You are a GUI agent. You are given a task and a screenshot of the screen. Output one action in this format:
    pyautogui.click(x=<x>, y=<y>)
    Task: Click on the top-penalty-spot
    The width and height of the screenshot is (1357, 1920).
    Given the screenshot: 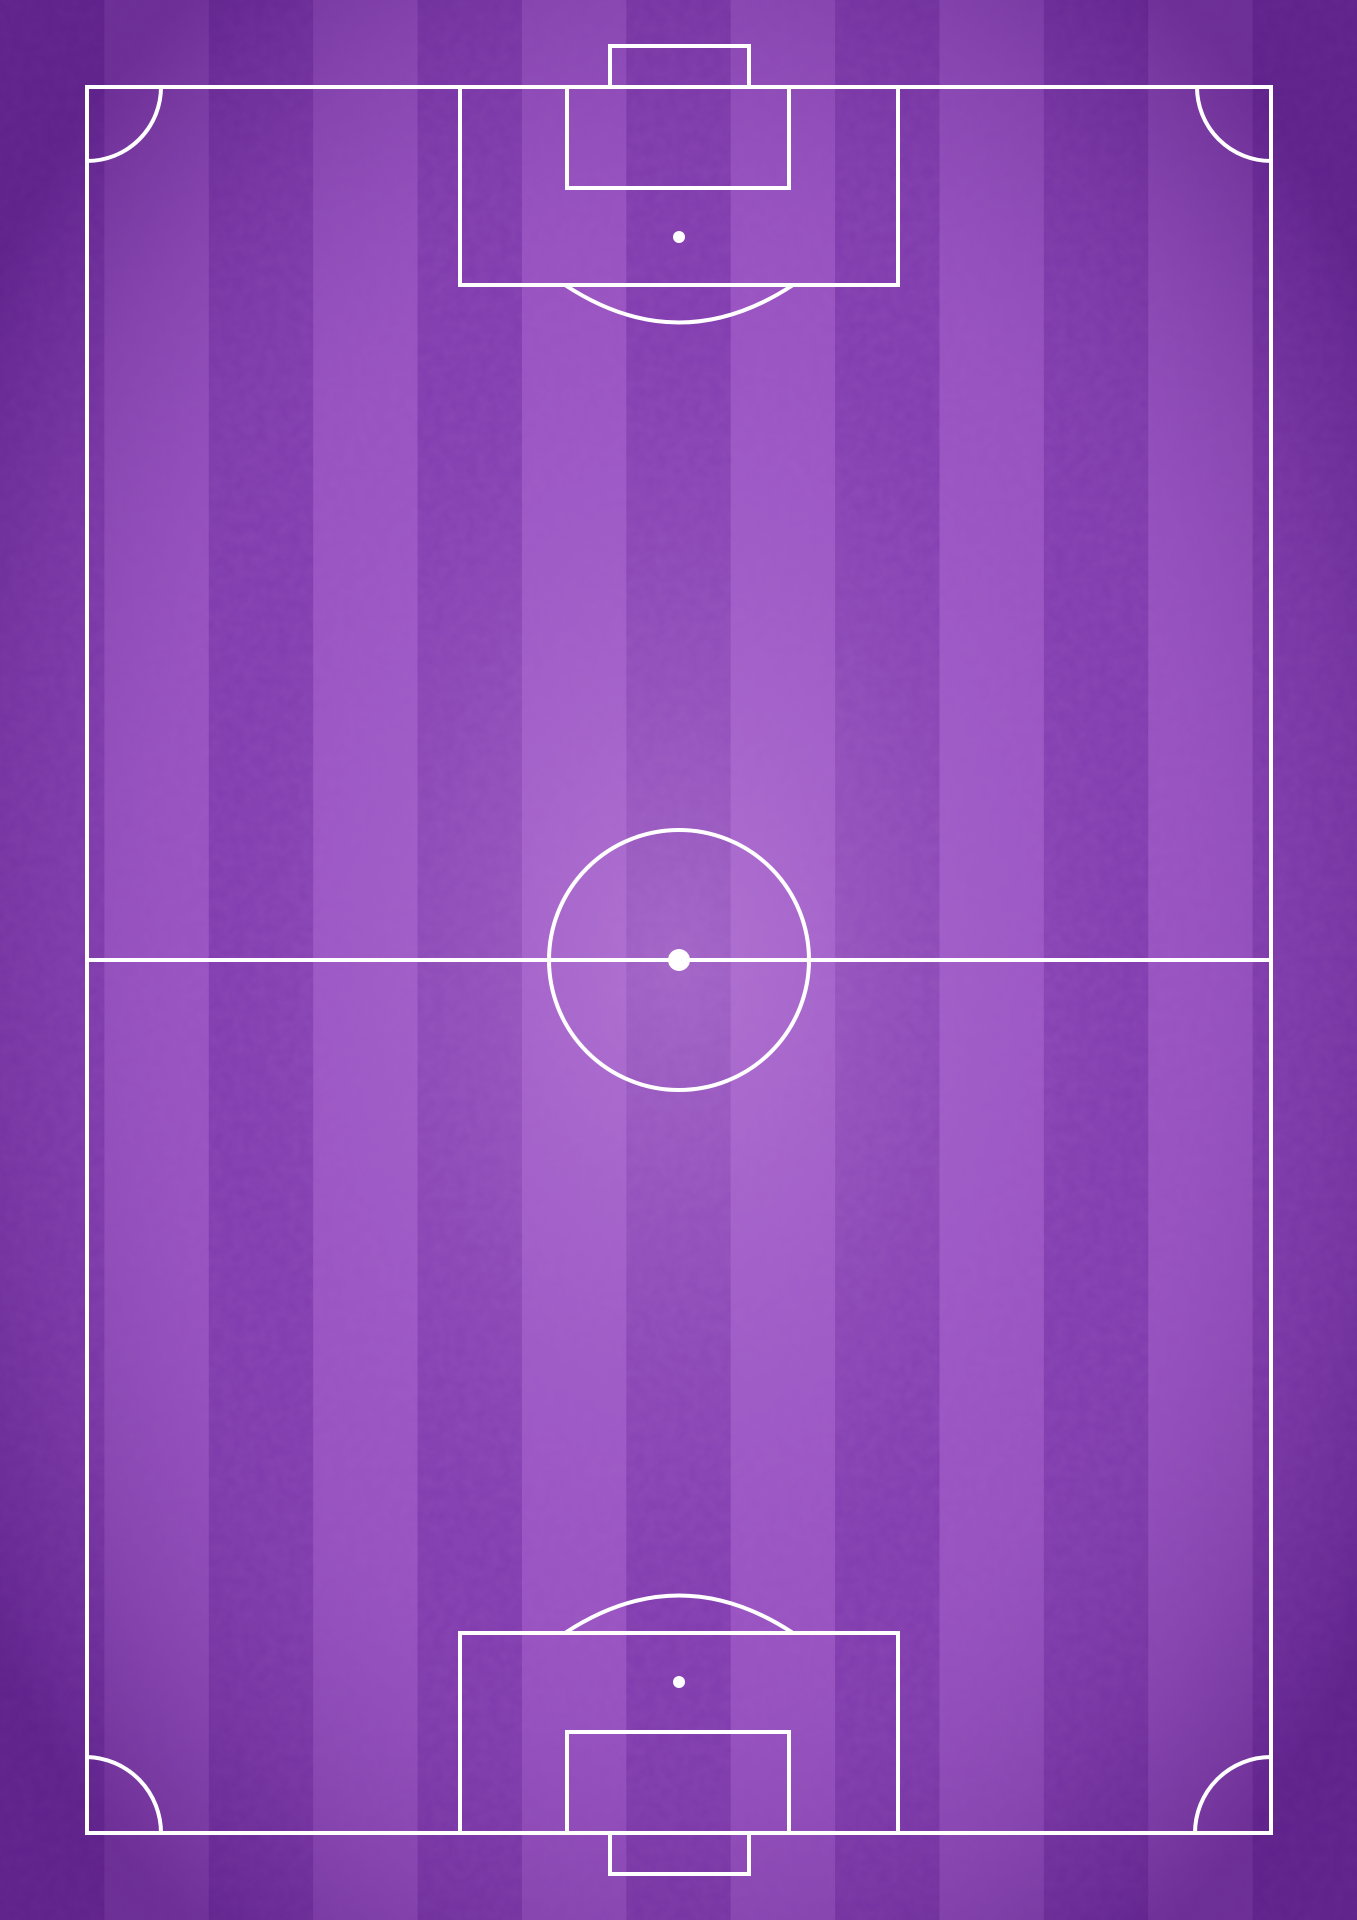 What is the action you would take?
    pyautogui.click(x=679, y=237)
    